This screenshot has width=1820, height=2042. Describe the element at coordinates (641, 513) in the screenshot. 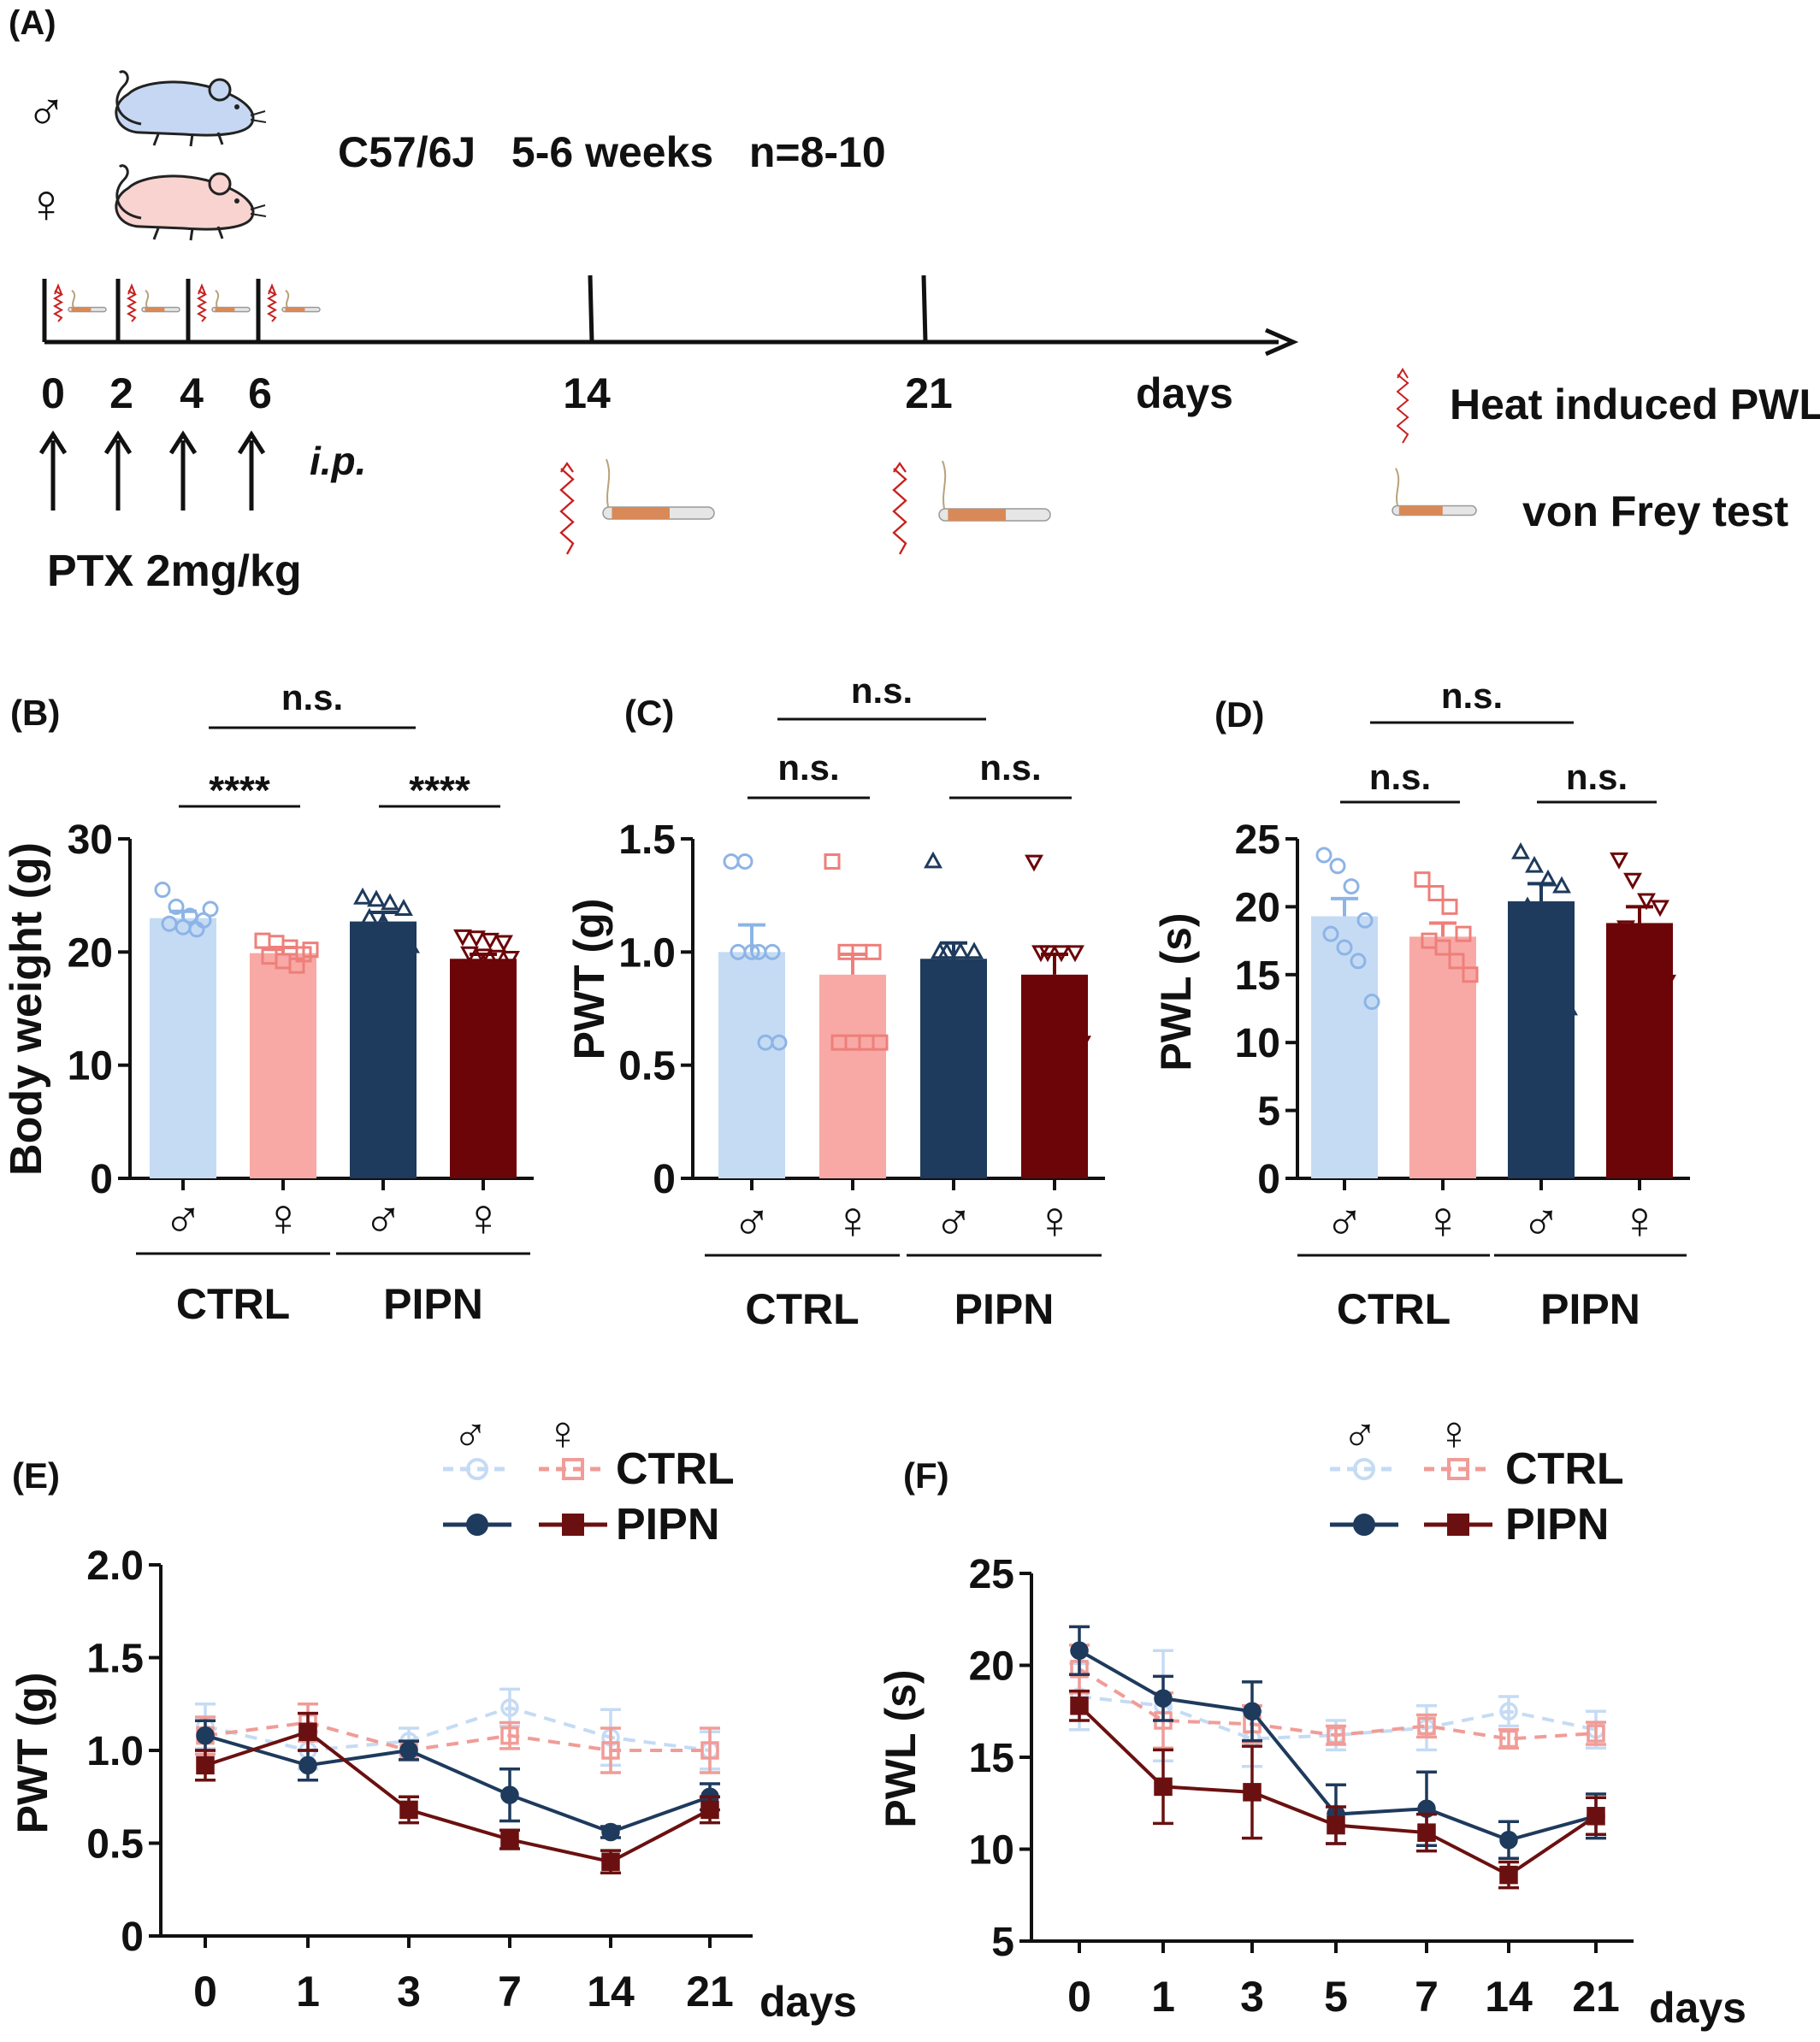

I see `von-frey-filament-icon-grip` at that location.